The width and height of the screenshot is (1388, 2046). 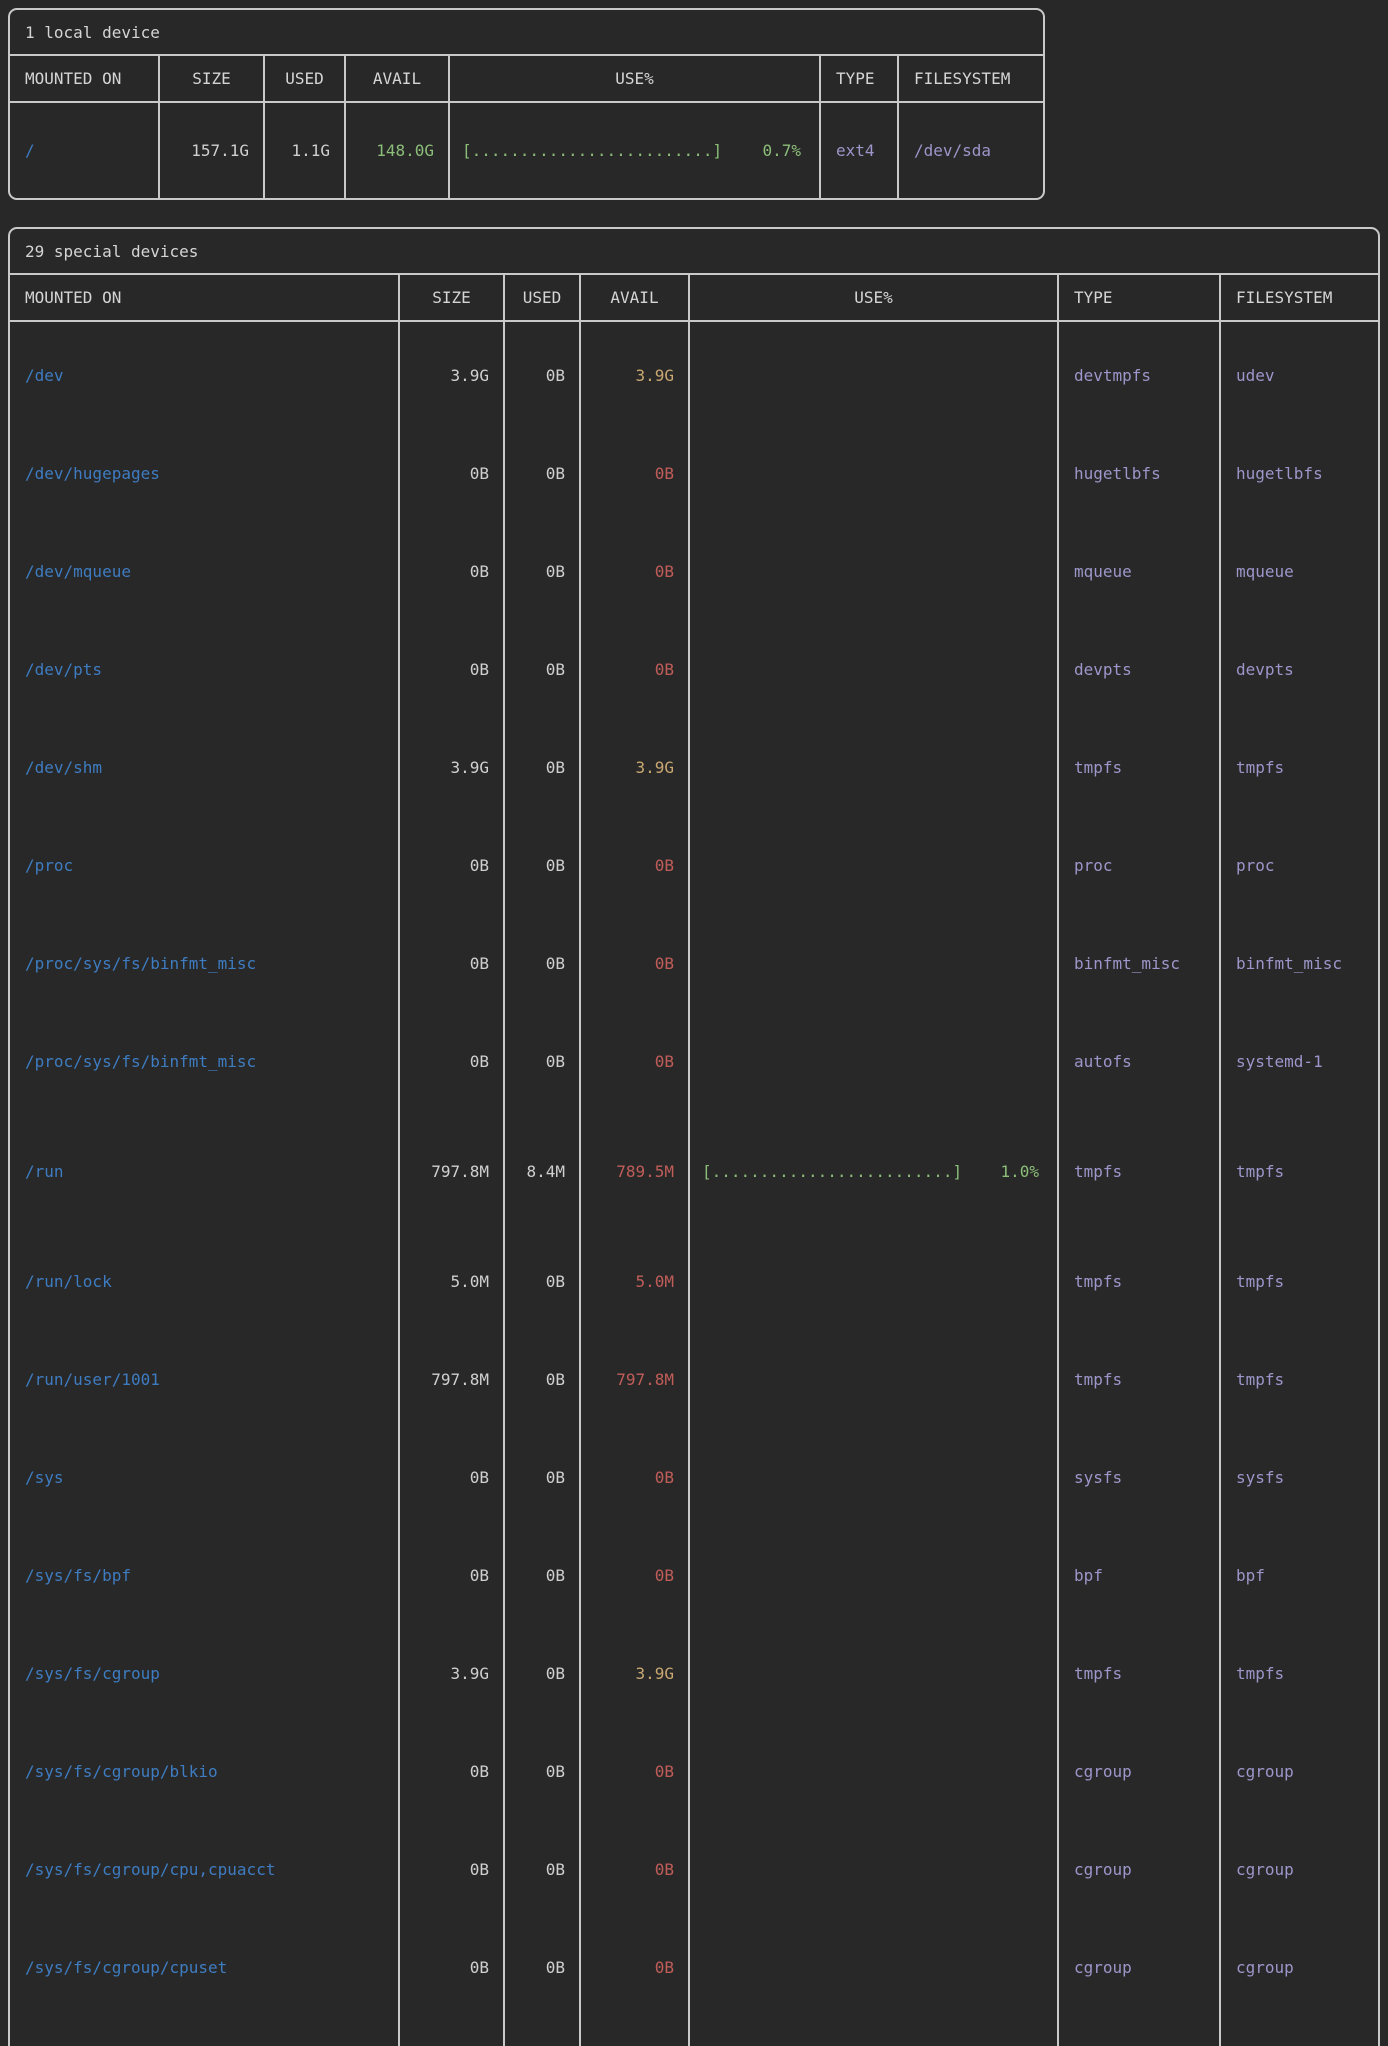 What do you see at coordinates (204, 2032) in the screenshot?
I see `mount-point-cell: /sys/fs/cgroup/devices` at bounding box center [204, 2032].